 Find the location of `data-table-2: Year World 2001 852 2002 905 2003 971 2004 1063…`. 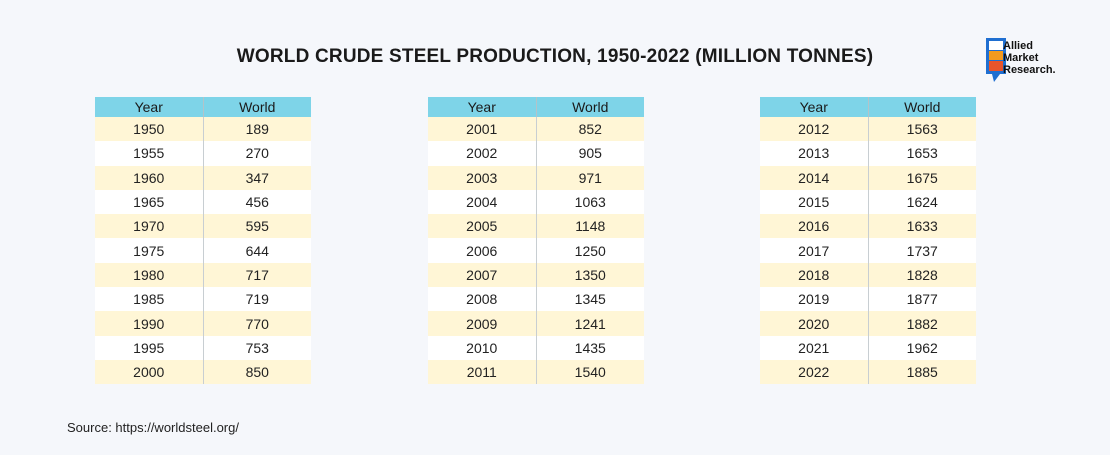

data-table-2: Year World 2001 852 2002 905 2003 971 2004 1063… is located at coordinates (536, 241).